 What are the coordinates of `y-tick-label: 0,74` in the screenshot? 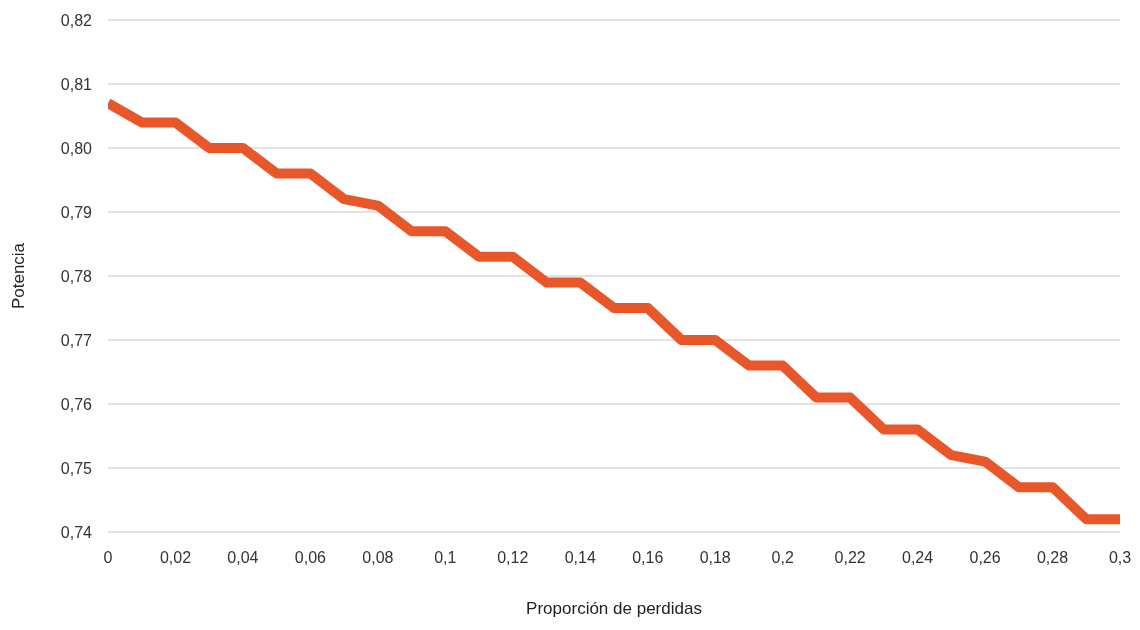 It's located at (76, 532).